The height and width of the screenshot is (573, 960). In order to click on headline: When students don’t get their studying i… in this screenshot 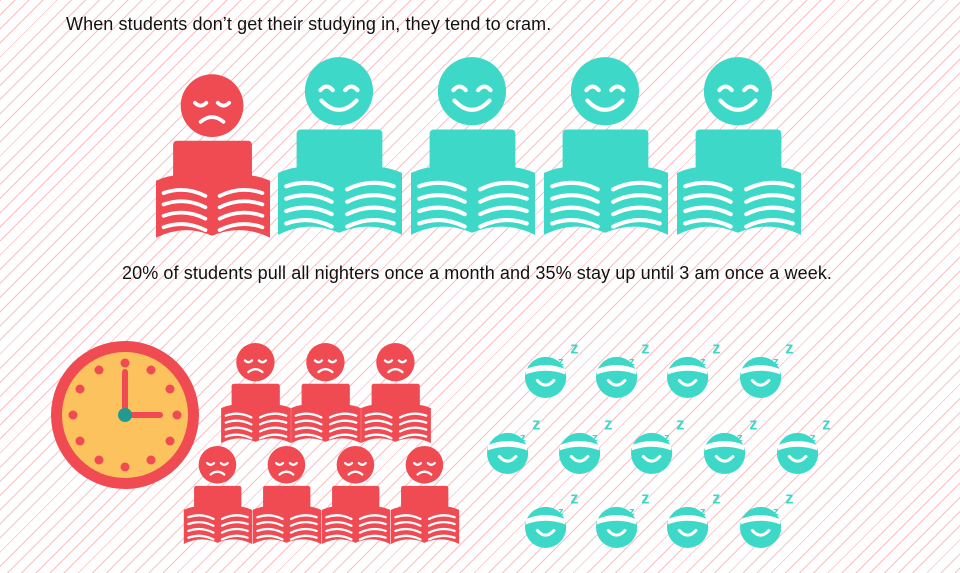, I will do `click(309, 24)`.